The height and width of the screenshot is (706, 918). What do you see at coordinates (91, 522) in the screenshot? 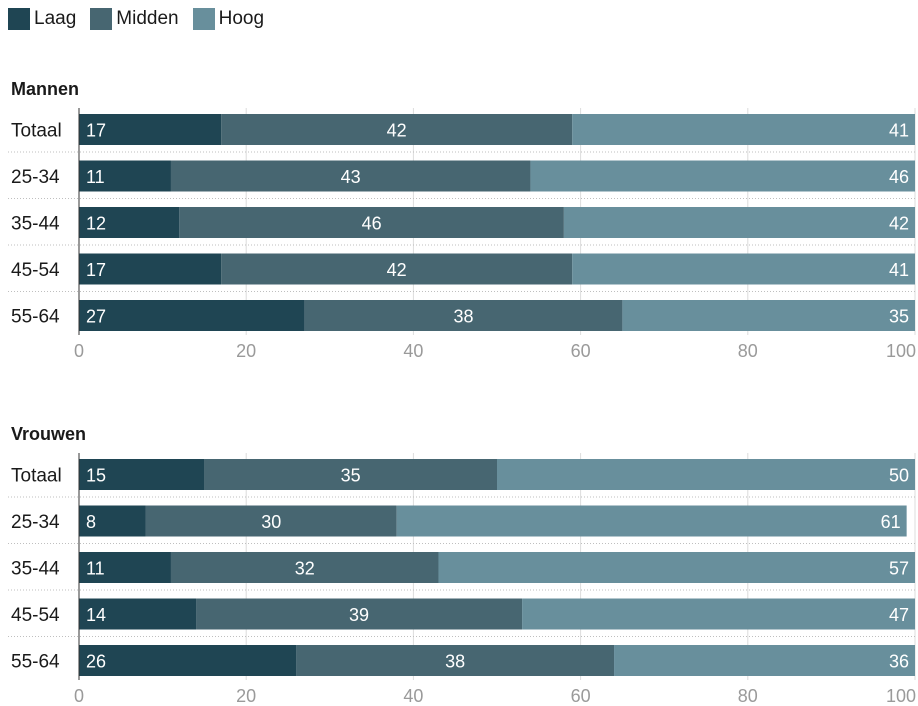
I see `data-label: 8` at bounding box center [91, 522].